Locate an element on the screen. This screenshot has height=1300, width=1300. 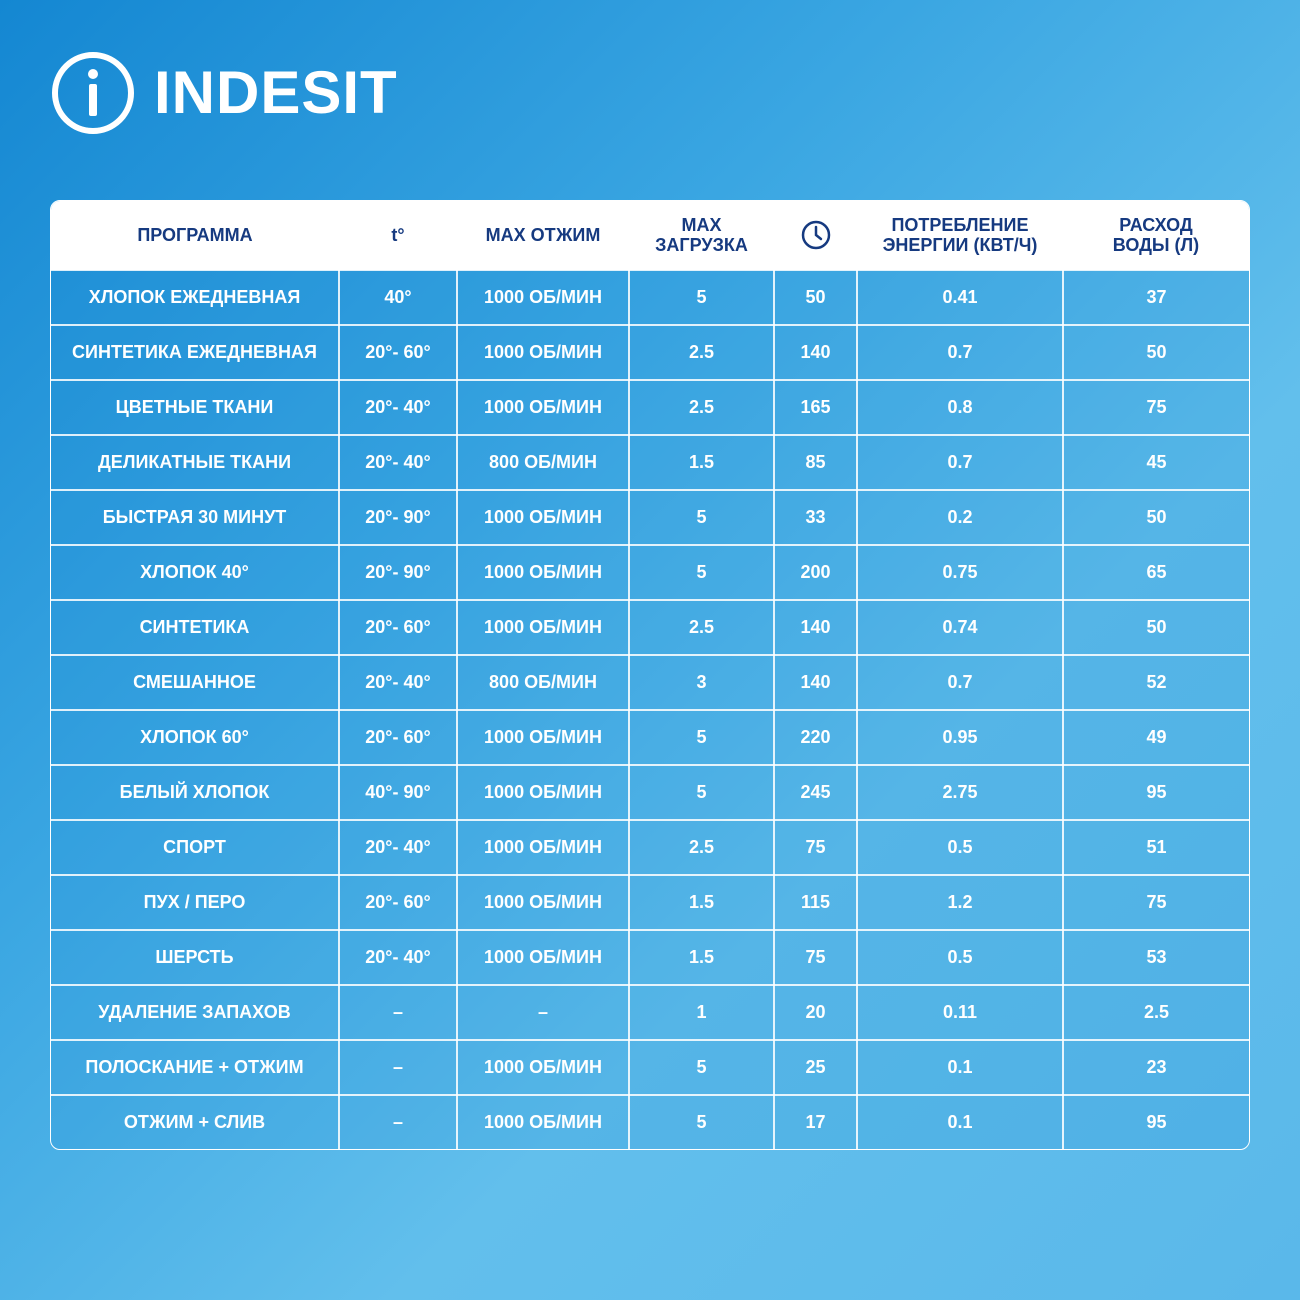
header-text: РАСХОД is located at coordinates (1156, 225).